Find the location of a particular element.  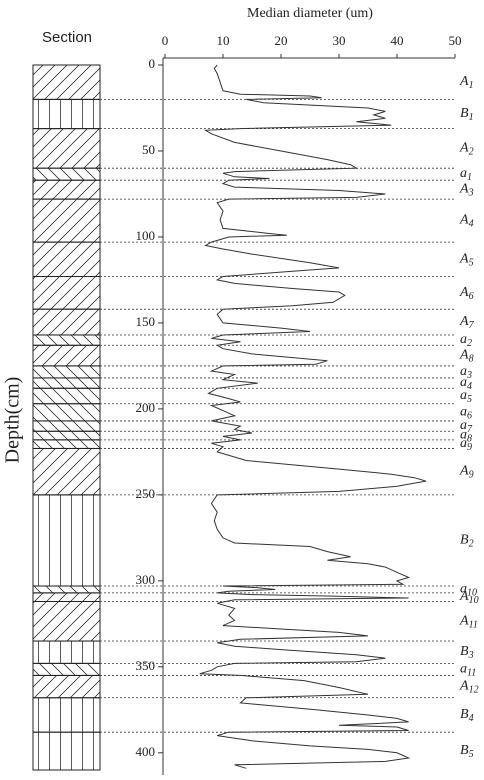

unit-index: 6 is located at coordinates (471, 296).